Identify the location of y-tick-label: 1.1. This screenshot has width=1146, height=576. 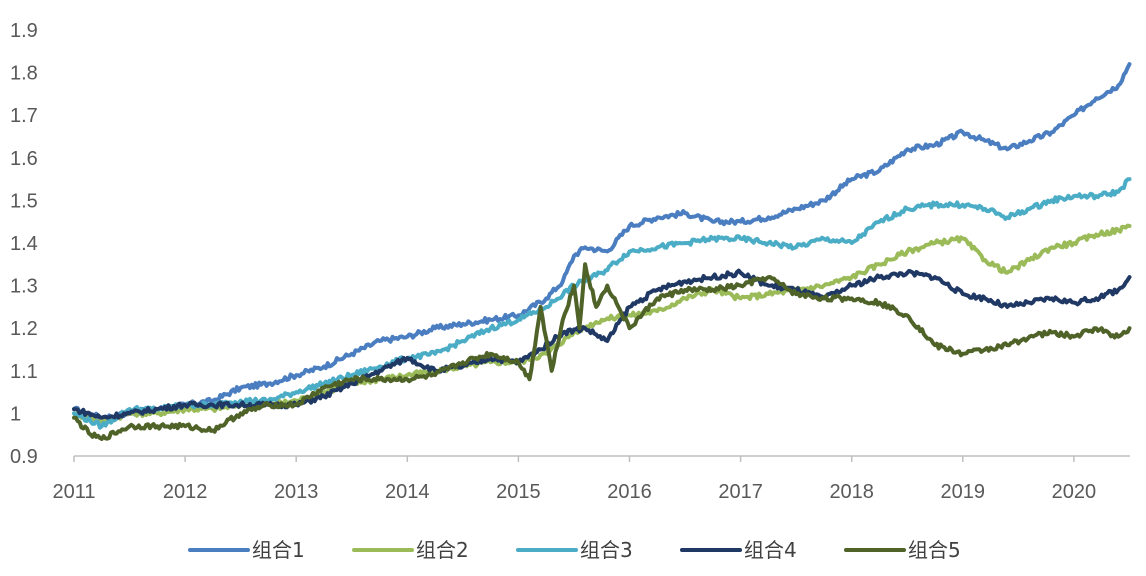
(24, 372).